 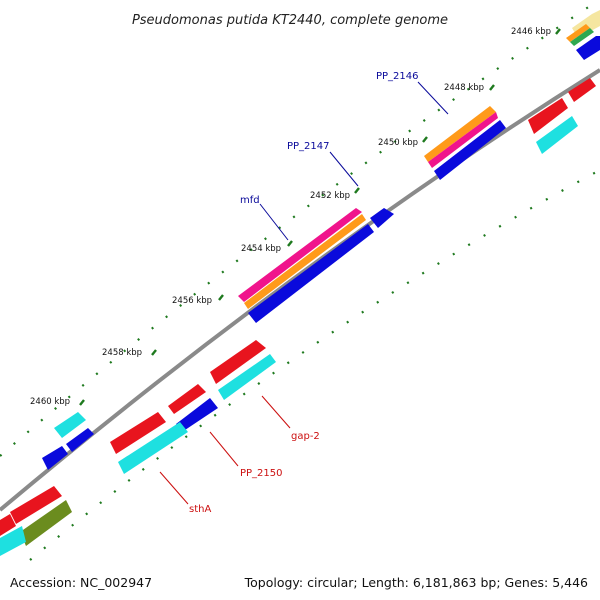 What do you see at coordinates (138, 433) in the screenshot?
I see `cds-sthA` at bounding box center [138, 433].